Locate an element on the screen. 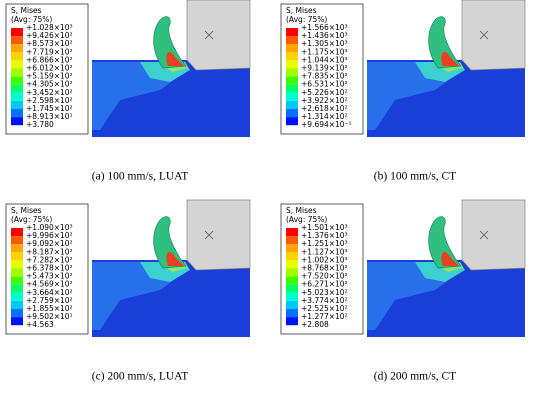 This screenshot has width=550, height=396. legend-label: +4.563 is located at coordinates (40, 324).